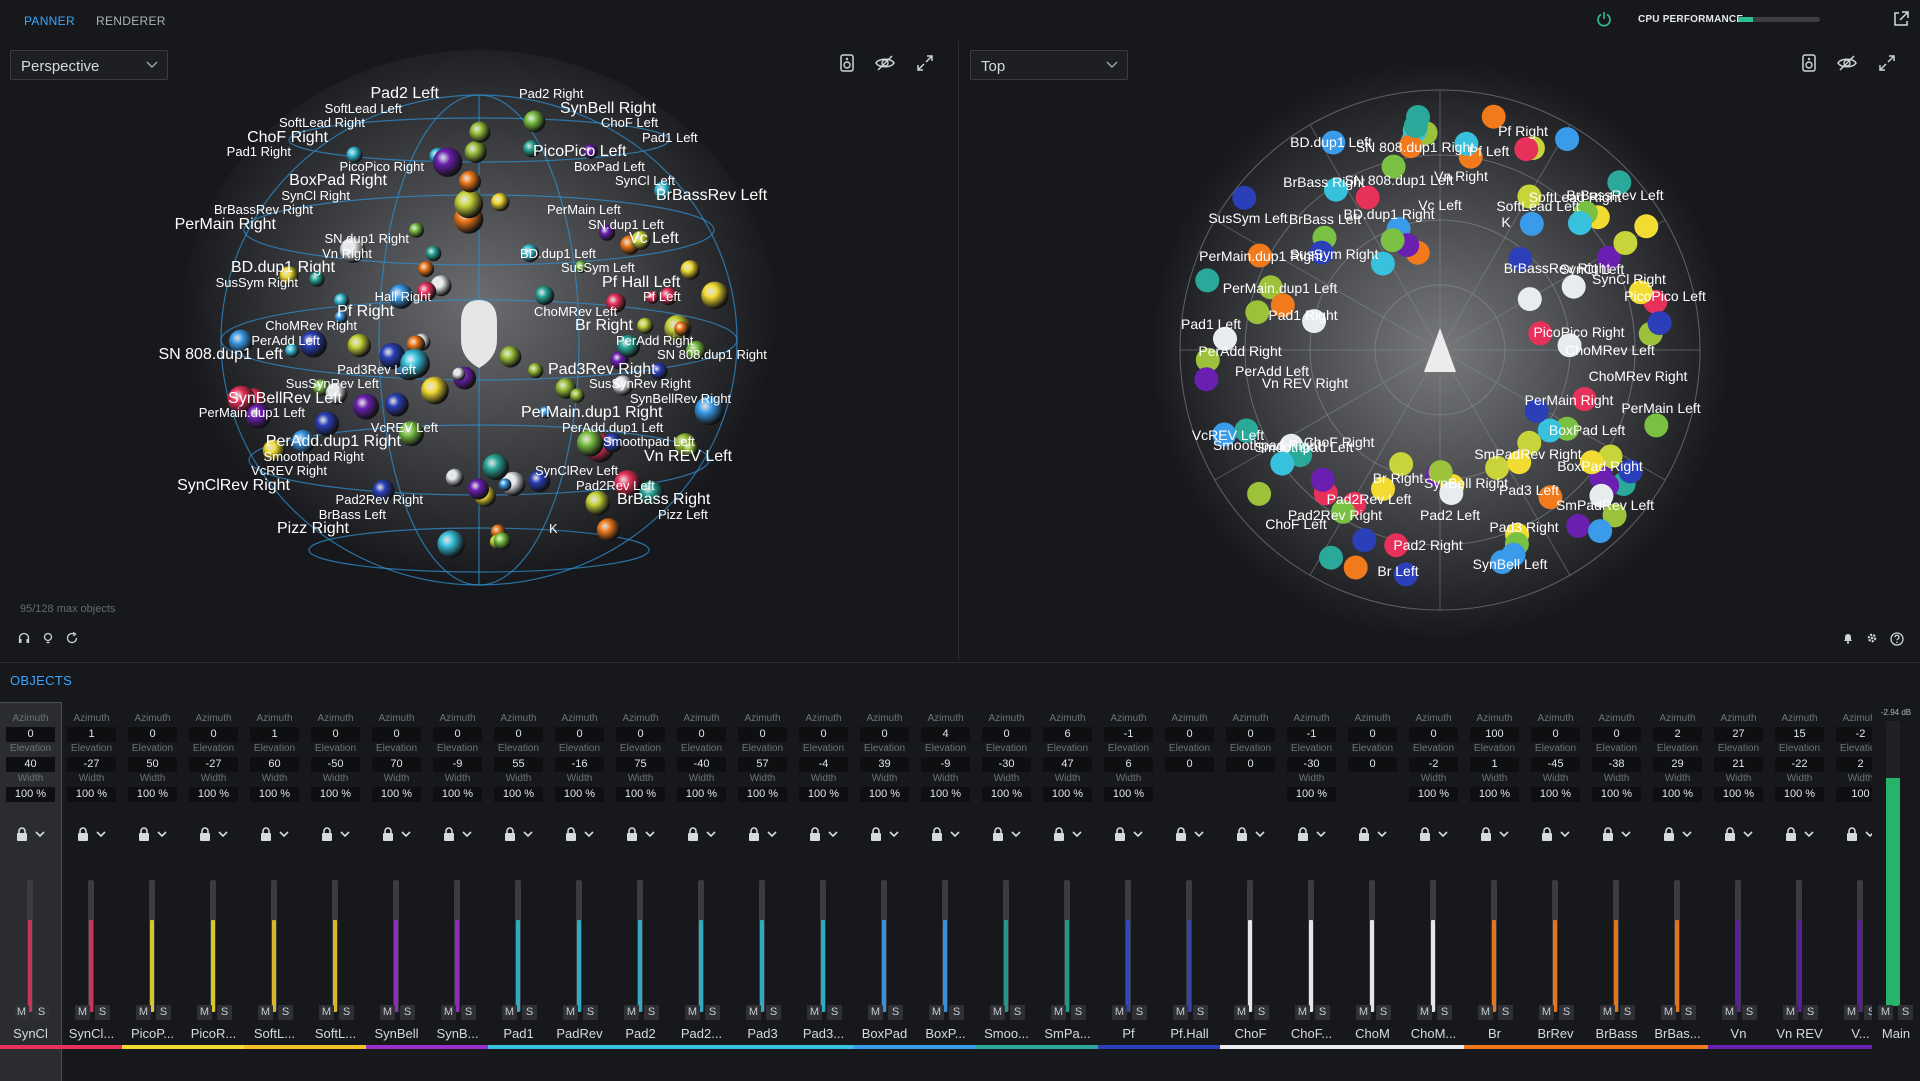 Image resolution: width=1920 pixels, height=1081 pixels. What do you see at coordinates (1616, 764) in the screenshot?
I see `elevation-input: -38` at bounding box center [1616, 764].